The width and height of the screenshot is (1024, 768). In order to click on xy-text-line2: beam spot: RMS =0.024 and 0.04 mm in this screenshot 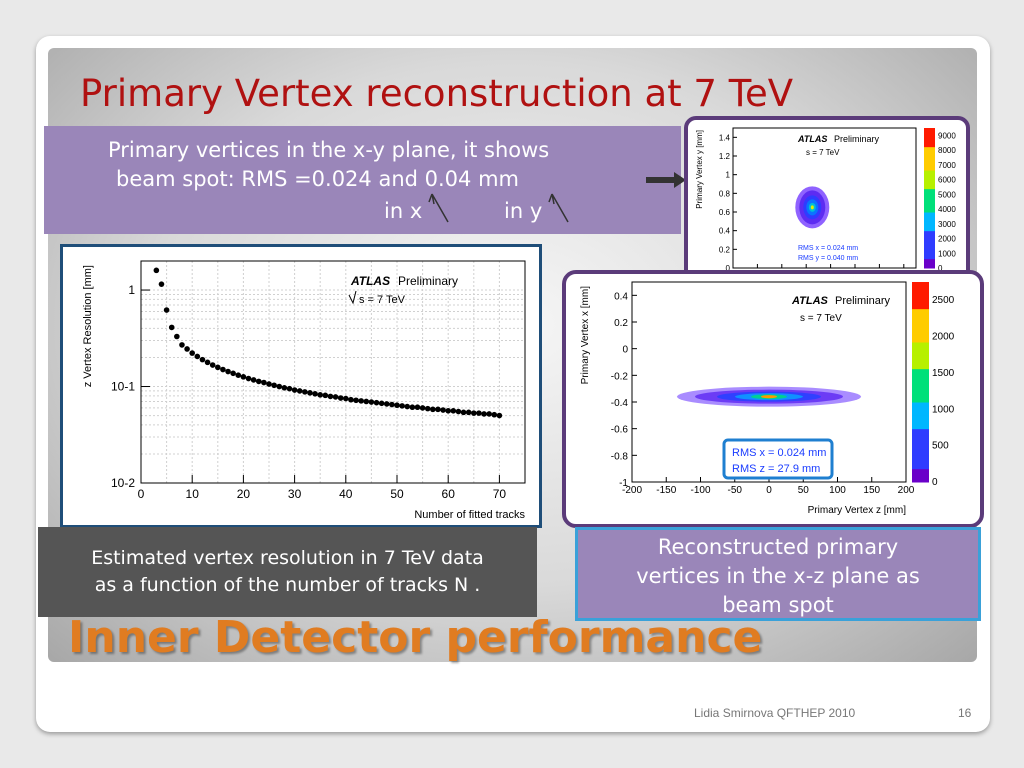, I will do `click(317, 179)`.